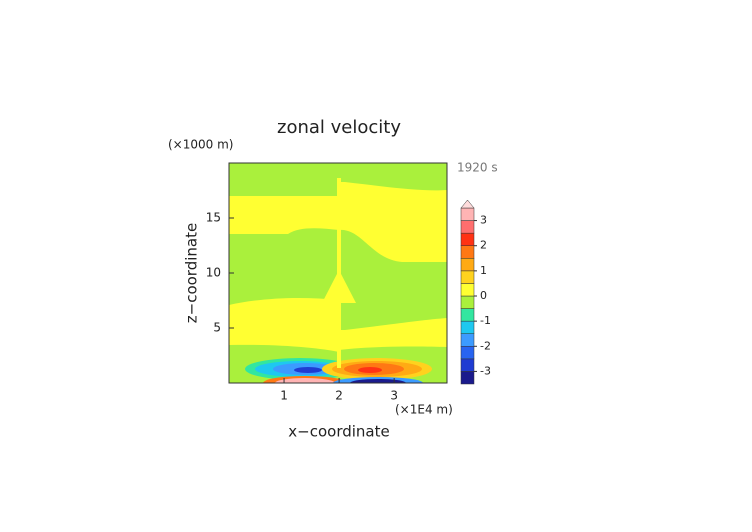 The height and width of the screenshot is (532, 752). What do you see at coordinates (339, 127) in the screenshot?
I see `chart-title: zonal velocity` at bounding box center [339, 127].